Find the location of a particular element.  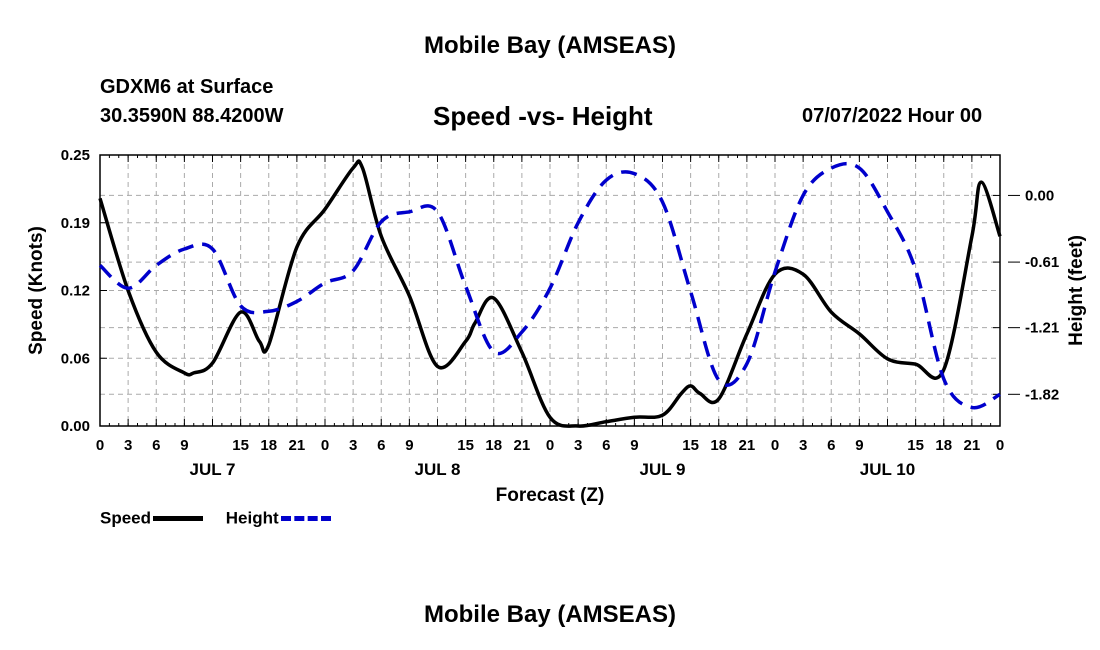

legend-item-speed: Speed is located at coordinates (152, 518).